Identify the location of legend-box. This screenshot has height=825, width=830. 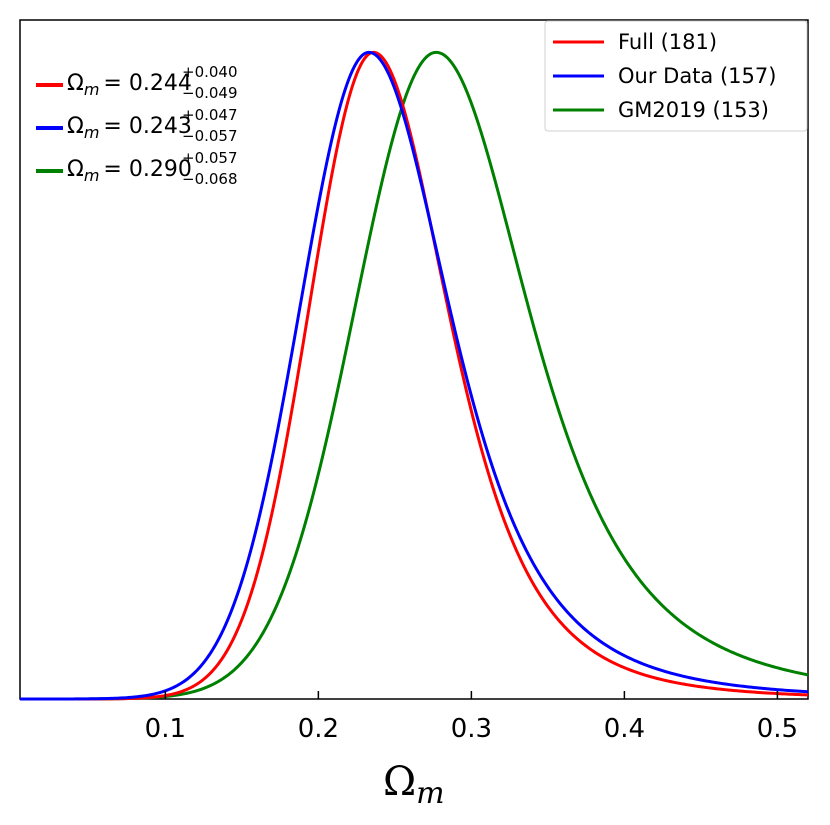
(676, 76).